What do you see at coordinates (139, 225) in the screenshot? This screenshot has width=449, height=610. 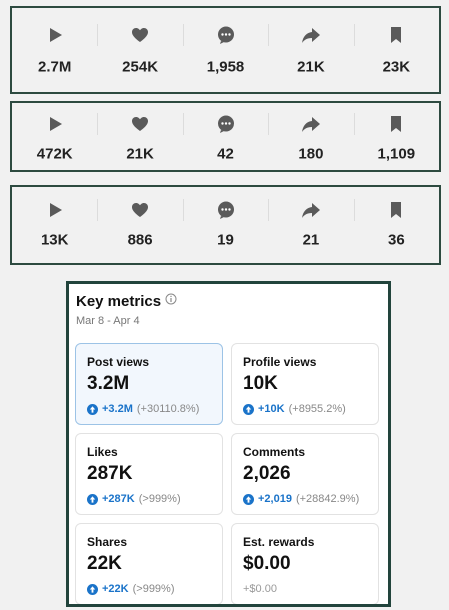 I see `stat-column: 886` at bounding box center [139, 225].